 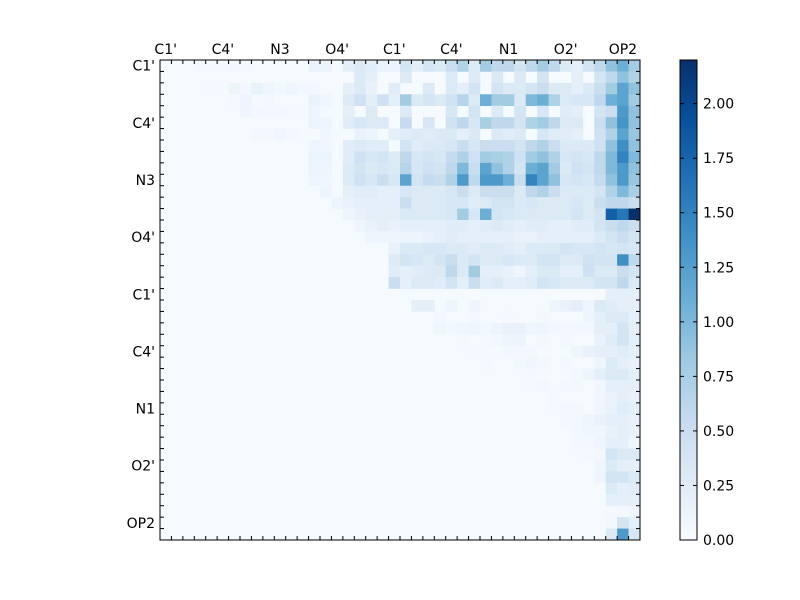 I want to click on y-tick-label: N1, so click(x=145, y=410).